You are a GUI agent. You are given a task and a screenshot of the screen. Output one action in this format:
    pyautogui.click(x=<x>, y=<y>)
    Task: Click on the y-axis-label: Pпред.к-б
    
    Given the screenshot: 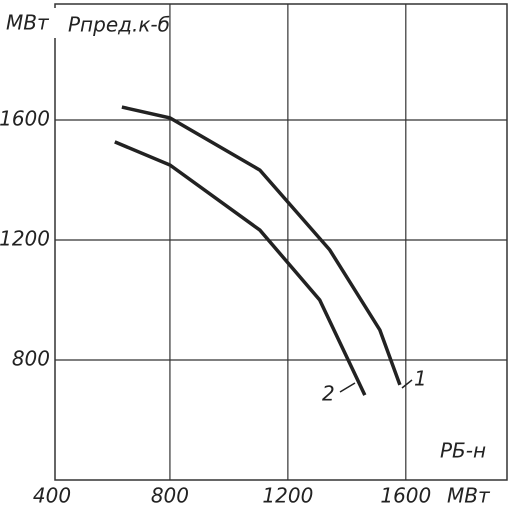 What is the action you would take?
    pyautogui.click(x=119, y=25)
    